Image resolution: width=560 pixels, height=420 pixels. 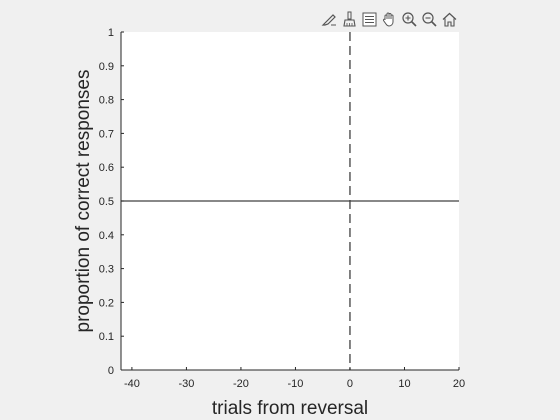 What do you see at coordinates (186, 384) in the screenshot?
I see `x-tick-label: -30` at bounding box center [186, 384].